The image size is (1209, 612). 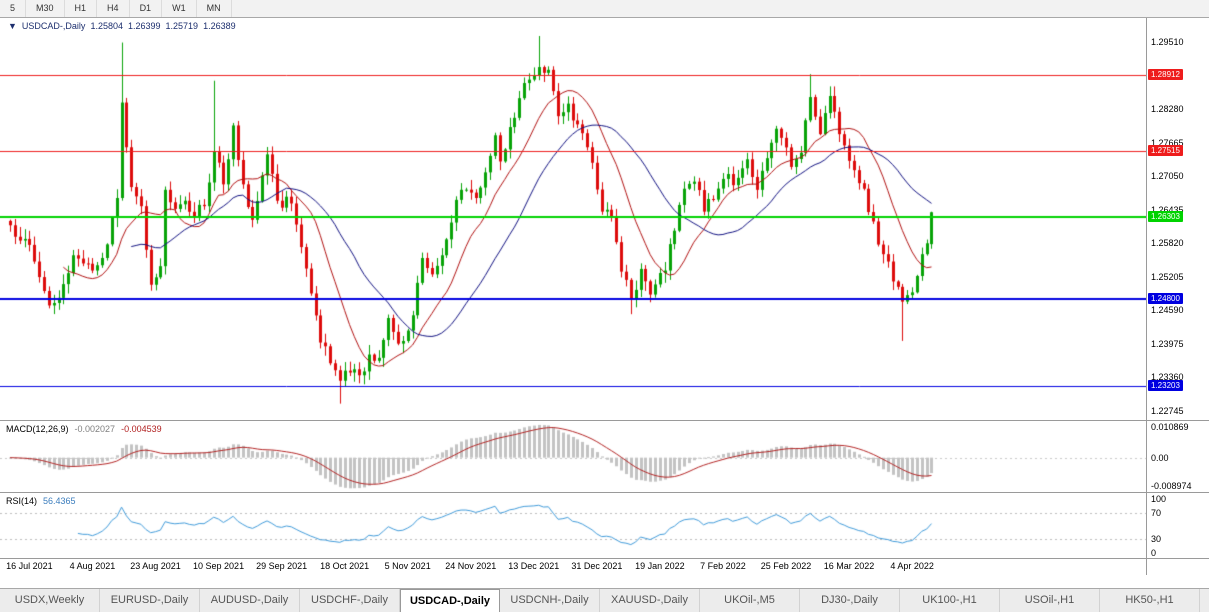 I want to click on date-label: 7 Feb 2022, so click(x=723, y=566).